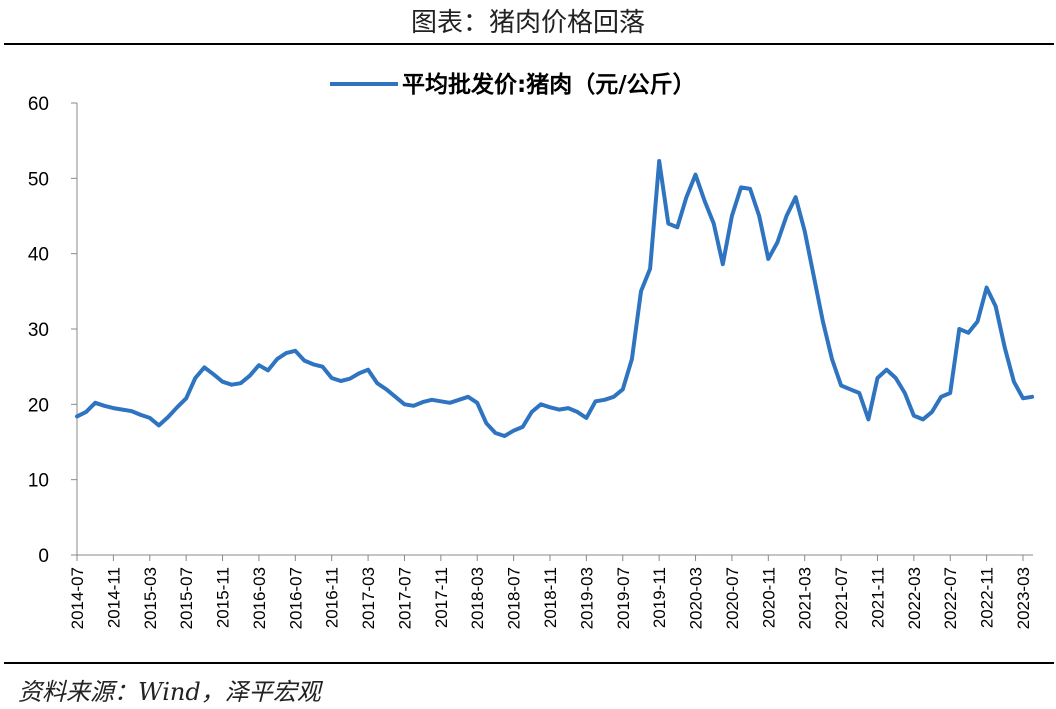  What do you see at coordinates (259, 598) in the screenshot?
I see `x-tick-label: 2016-03` at bounding box center [259, 598].